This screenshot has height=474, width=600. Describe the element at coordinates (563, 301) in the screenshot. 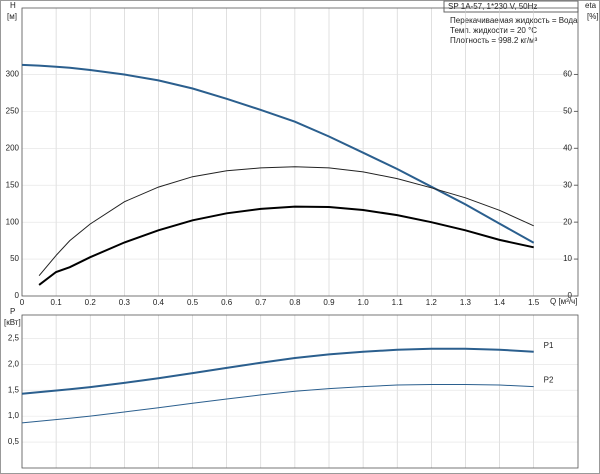

I see `x-axis-label: Q [м³/ч]` at that location.